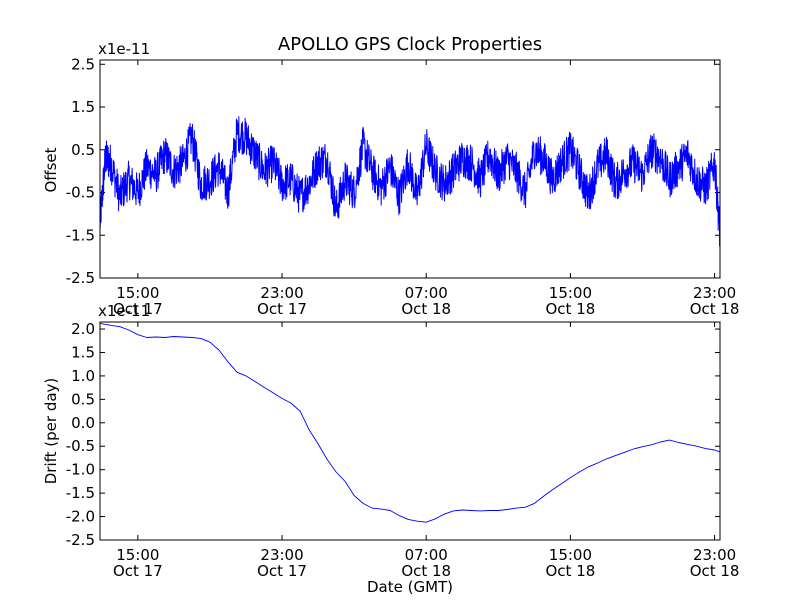  Describe the element at coordinates (51, 169) in the screenshot. I see `offset-y-axis-label: Offset` at that location.